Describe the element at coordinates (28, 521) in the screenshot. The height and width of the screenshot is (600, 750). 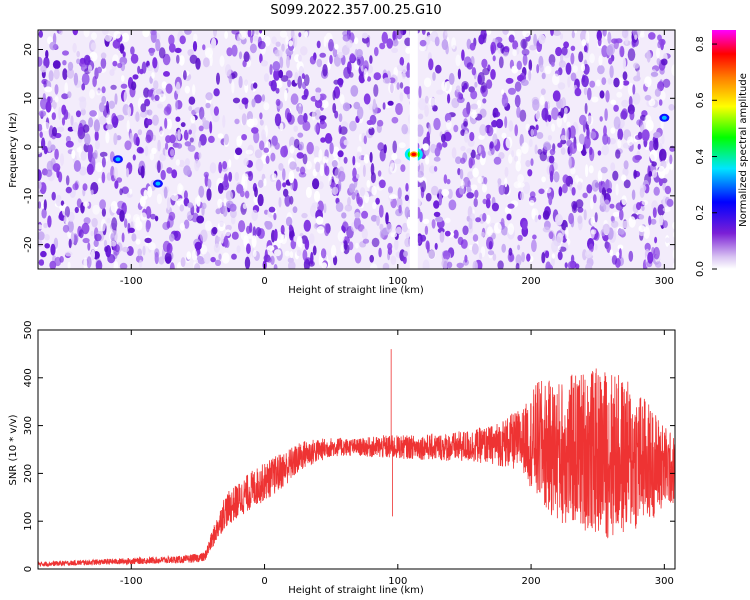
I see `y-tick-label: 100` at that location.